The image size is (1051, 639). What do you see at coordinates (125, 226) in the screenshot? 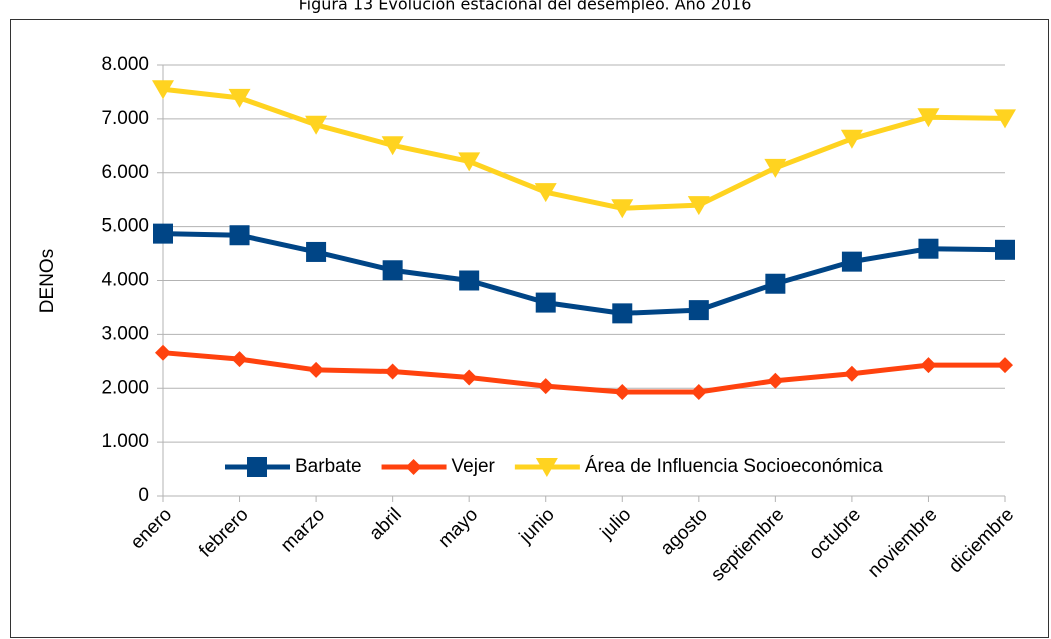
I see `y-tick-label: 5.000` at bounding box center [125, 226].